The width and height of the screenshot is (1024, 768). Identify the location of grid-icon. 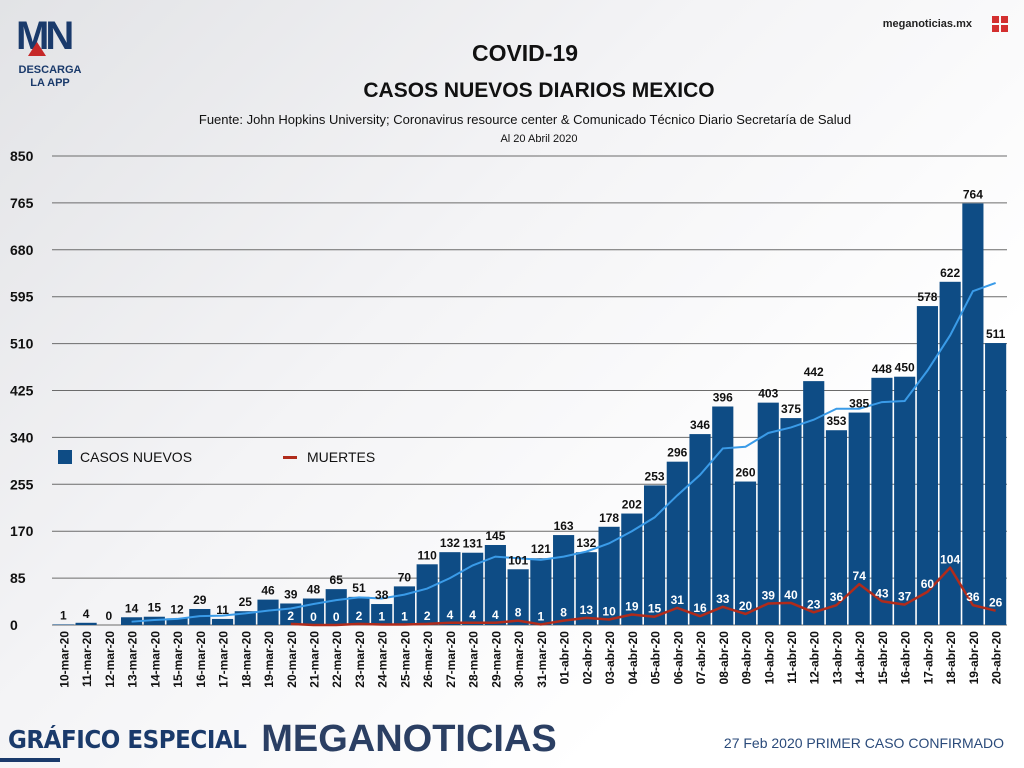
(1000, 24).